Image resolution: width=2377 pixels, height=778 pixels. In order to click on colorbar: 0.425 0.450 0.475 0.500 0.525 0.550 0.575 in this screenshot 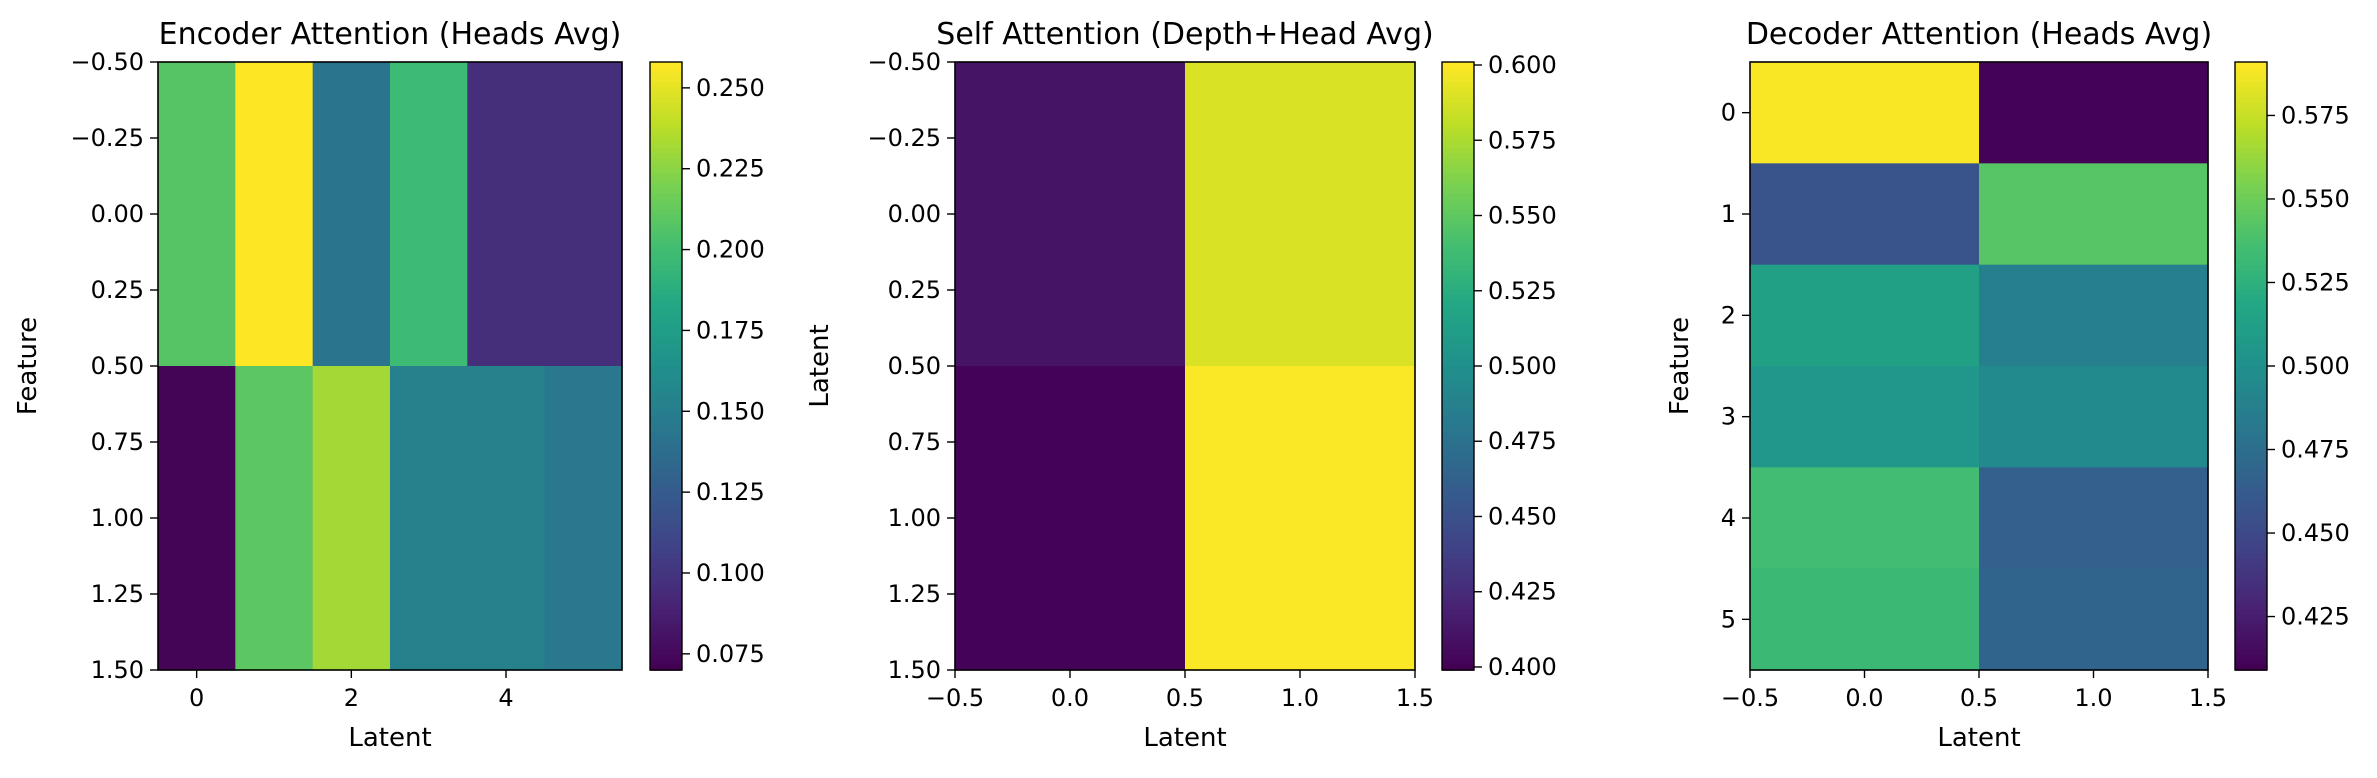, I will do `click(2292, 366)`.